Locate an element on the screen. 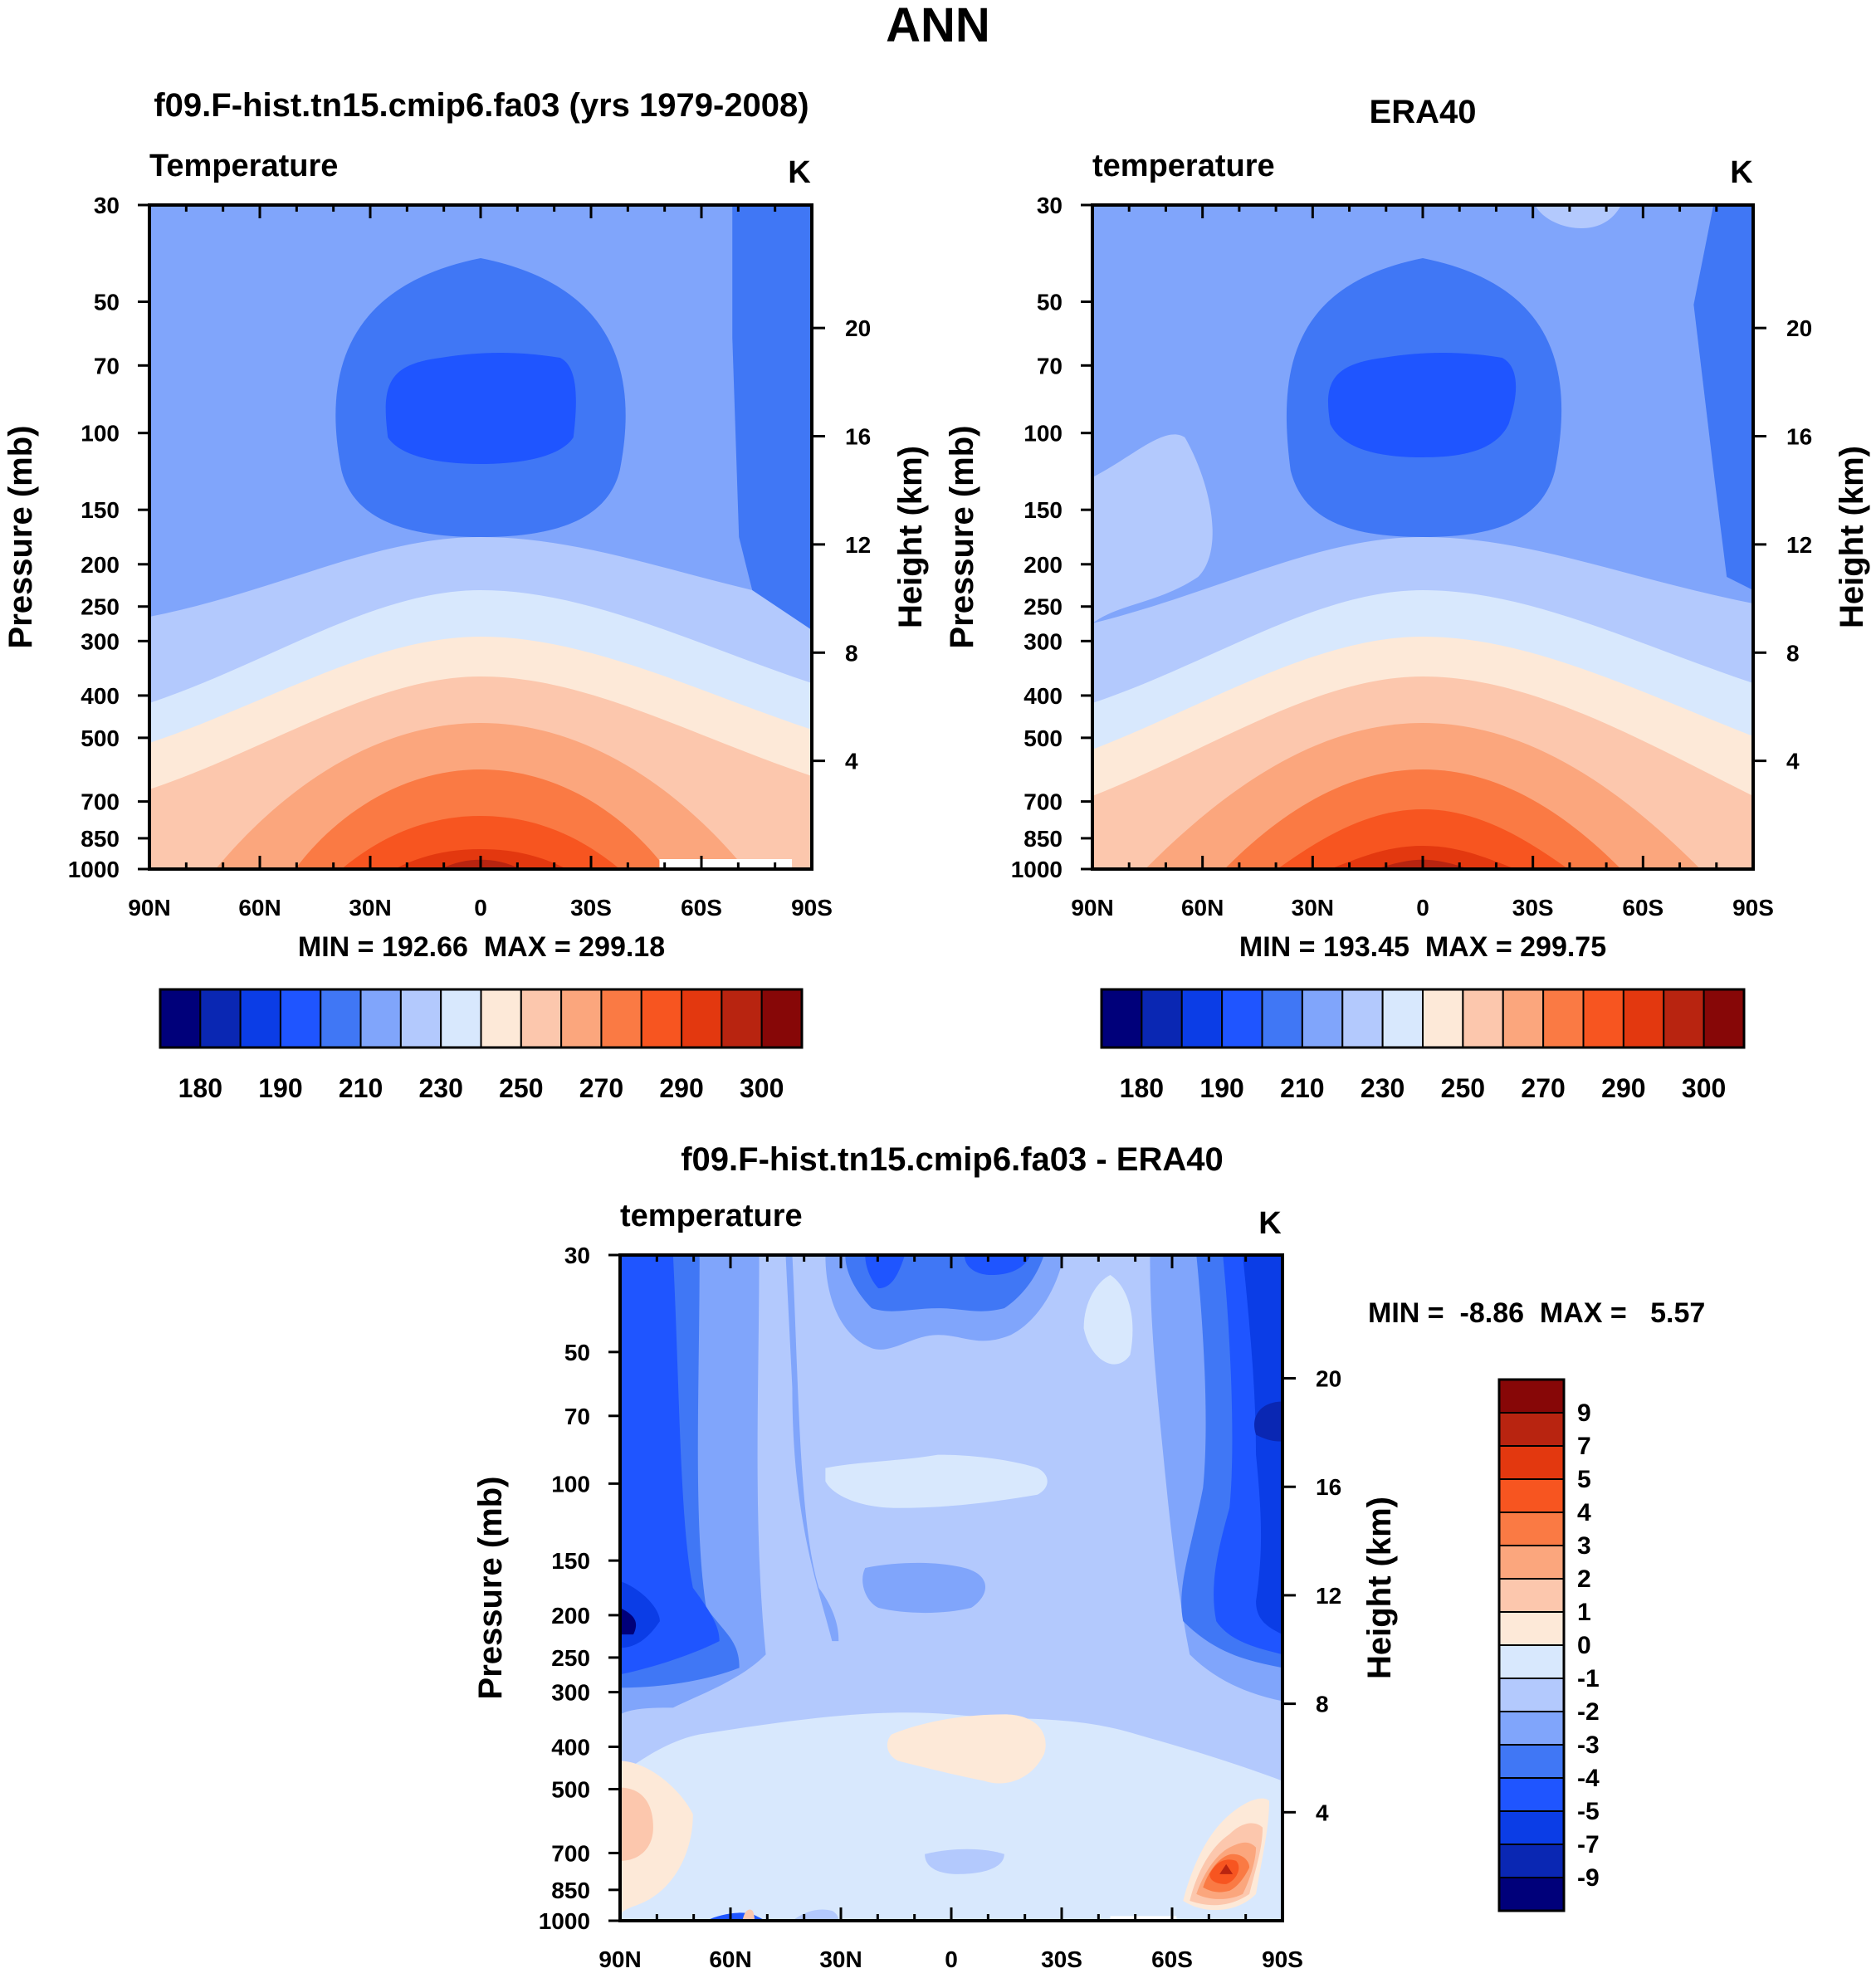 This screenshot has width=1876, height=1978. y-tick-label: 700 is located at coordinates (1043, 802).